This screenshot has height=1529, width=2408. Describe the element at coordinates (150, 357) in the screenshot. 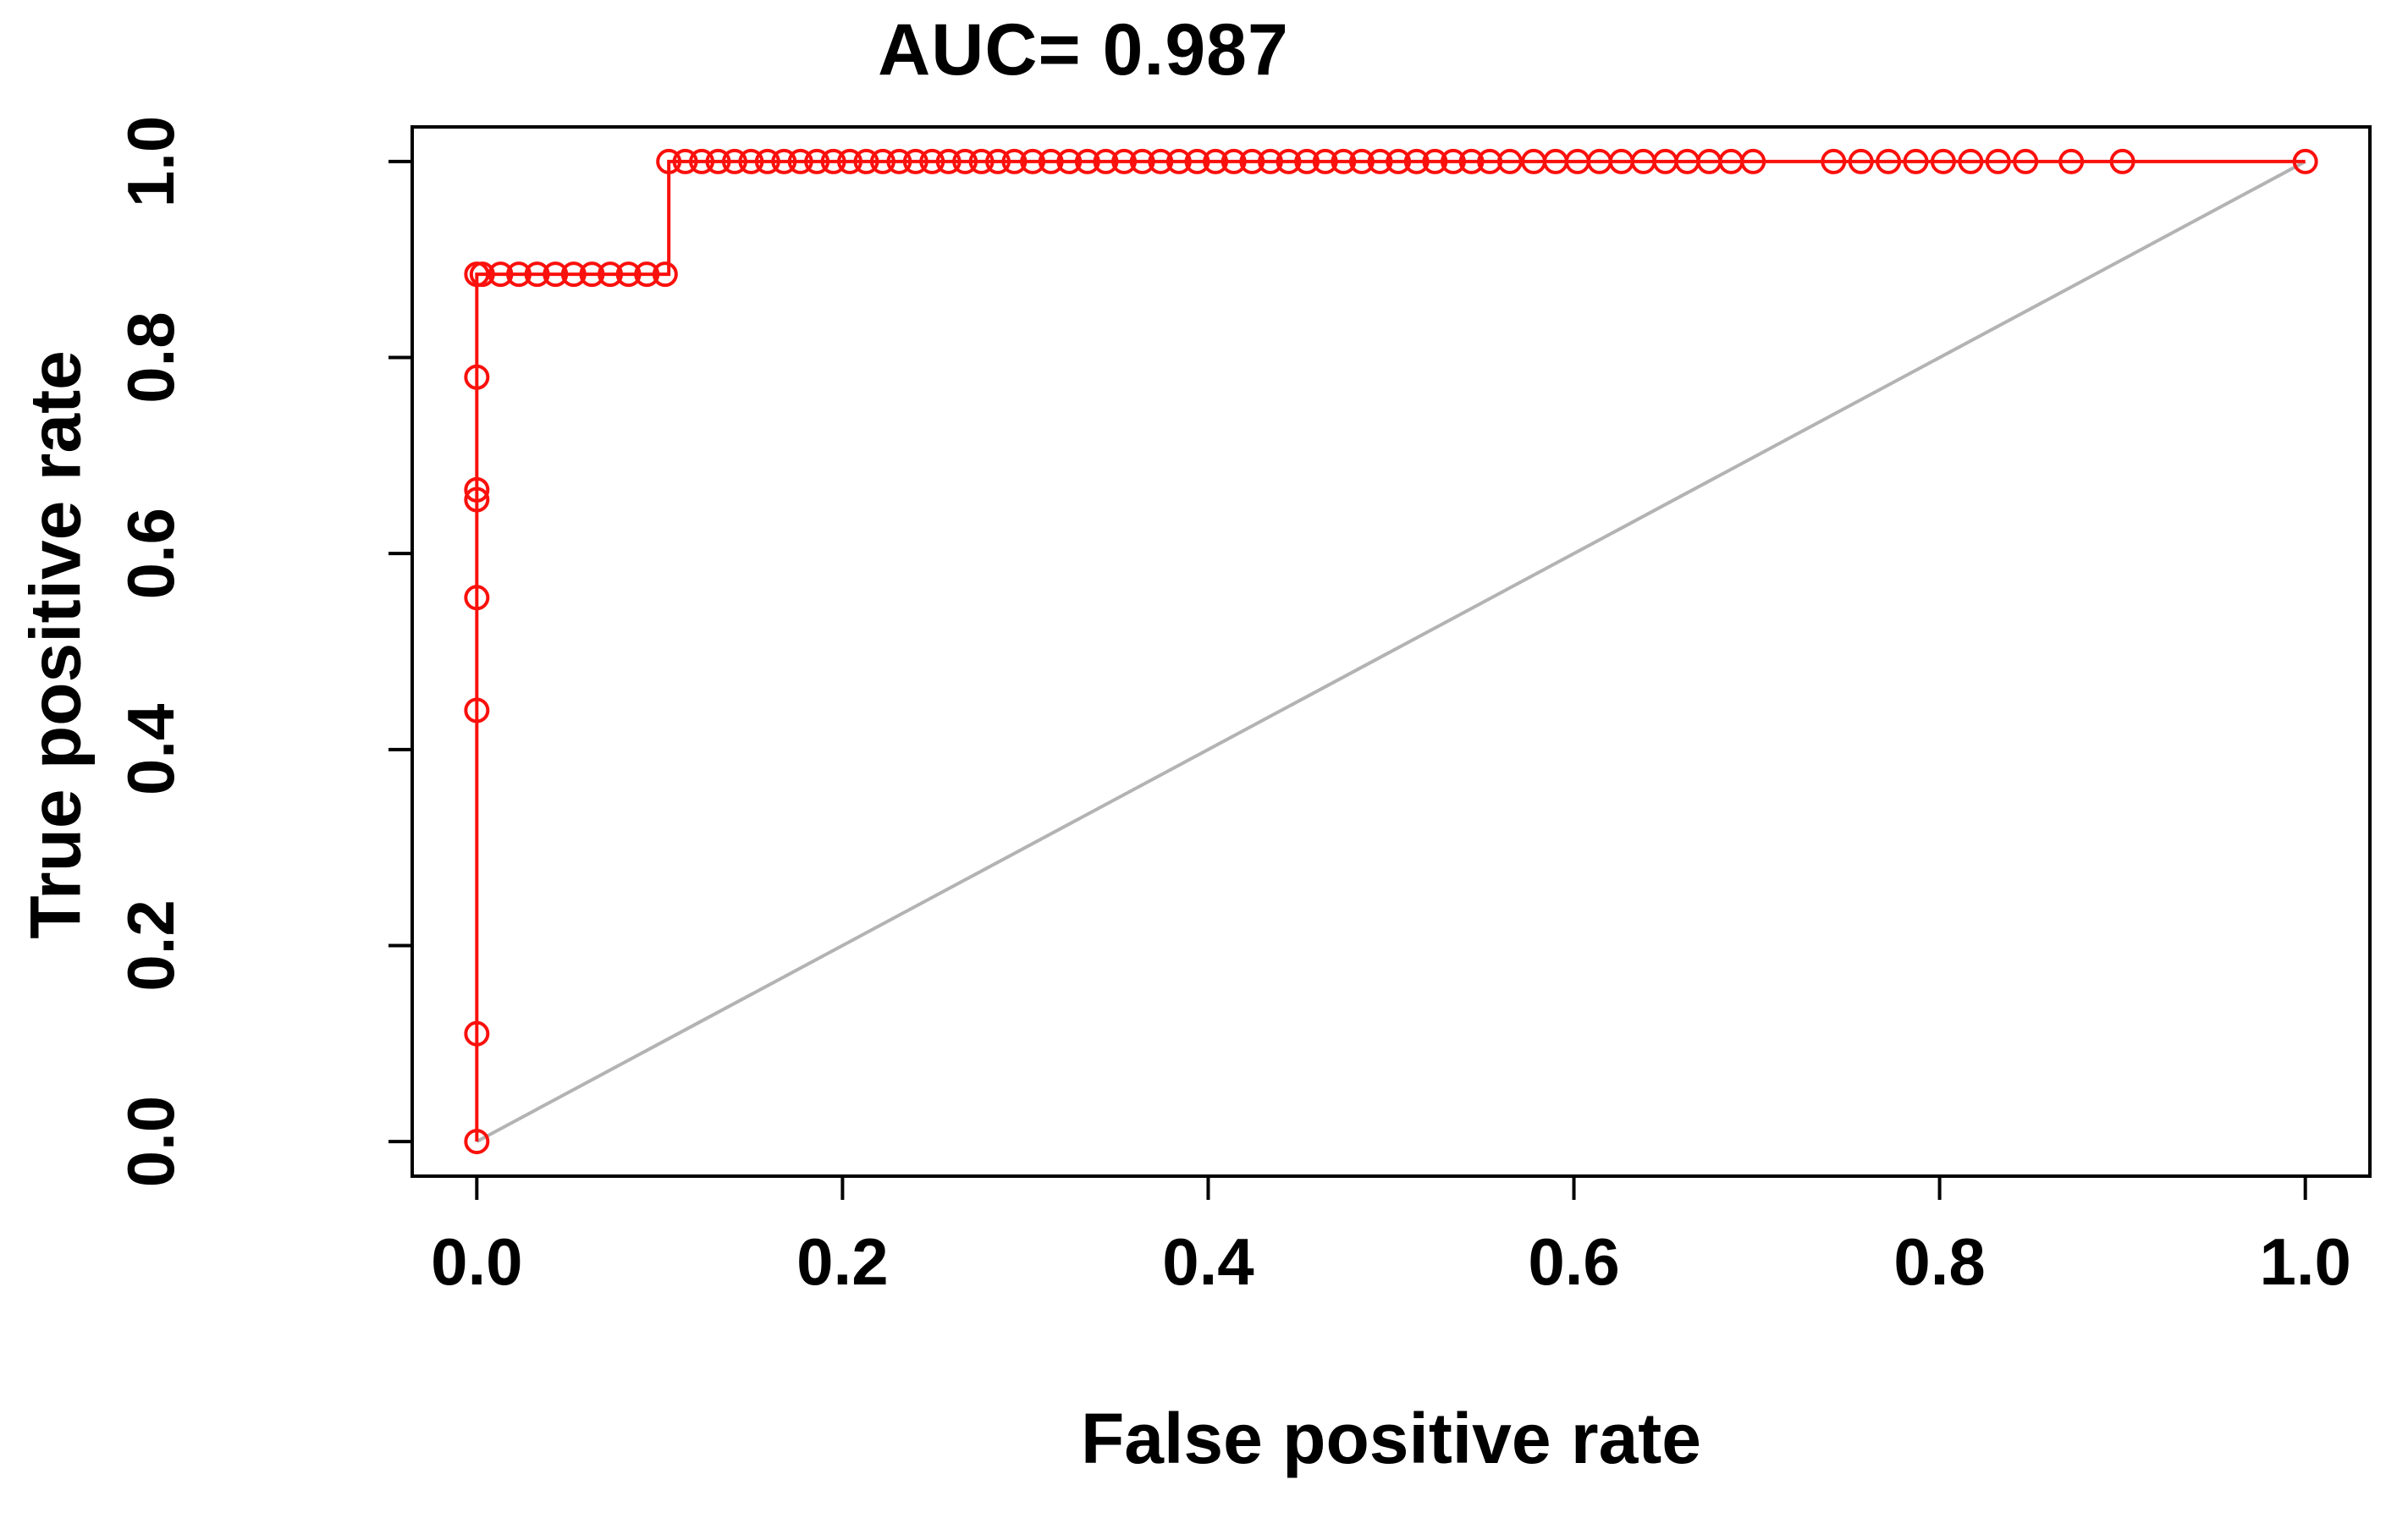

I see `y-tick-label: 0.8` at that location.